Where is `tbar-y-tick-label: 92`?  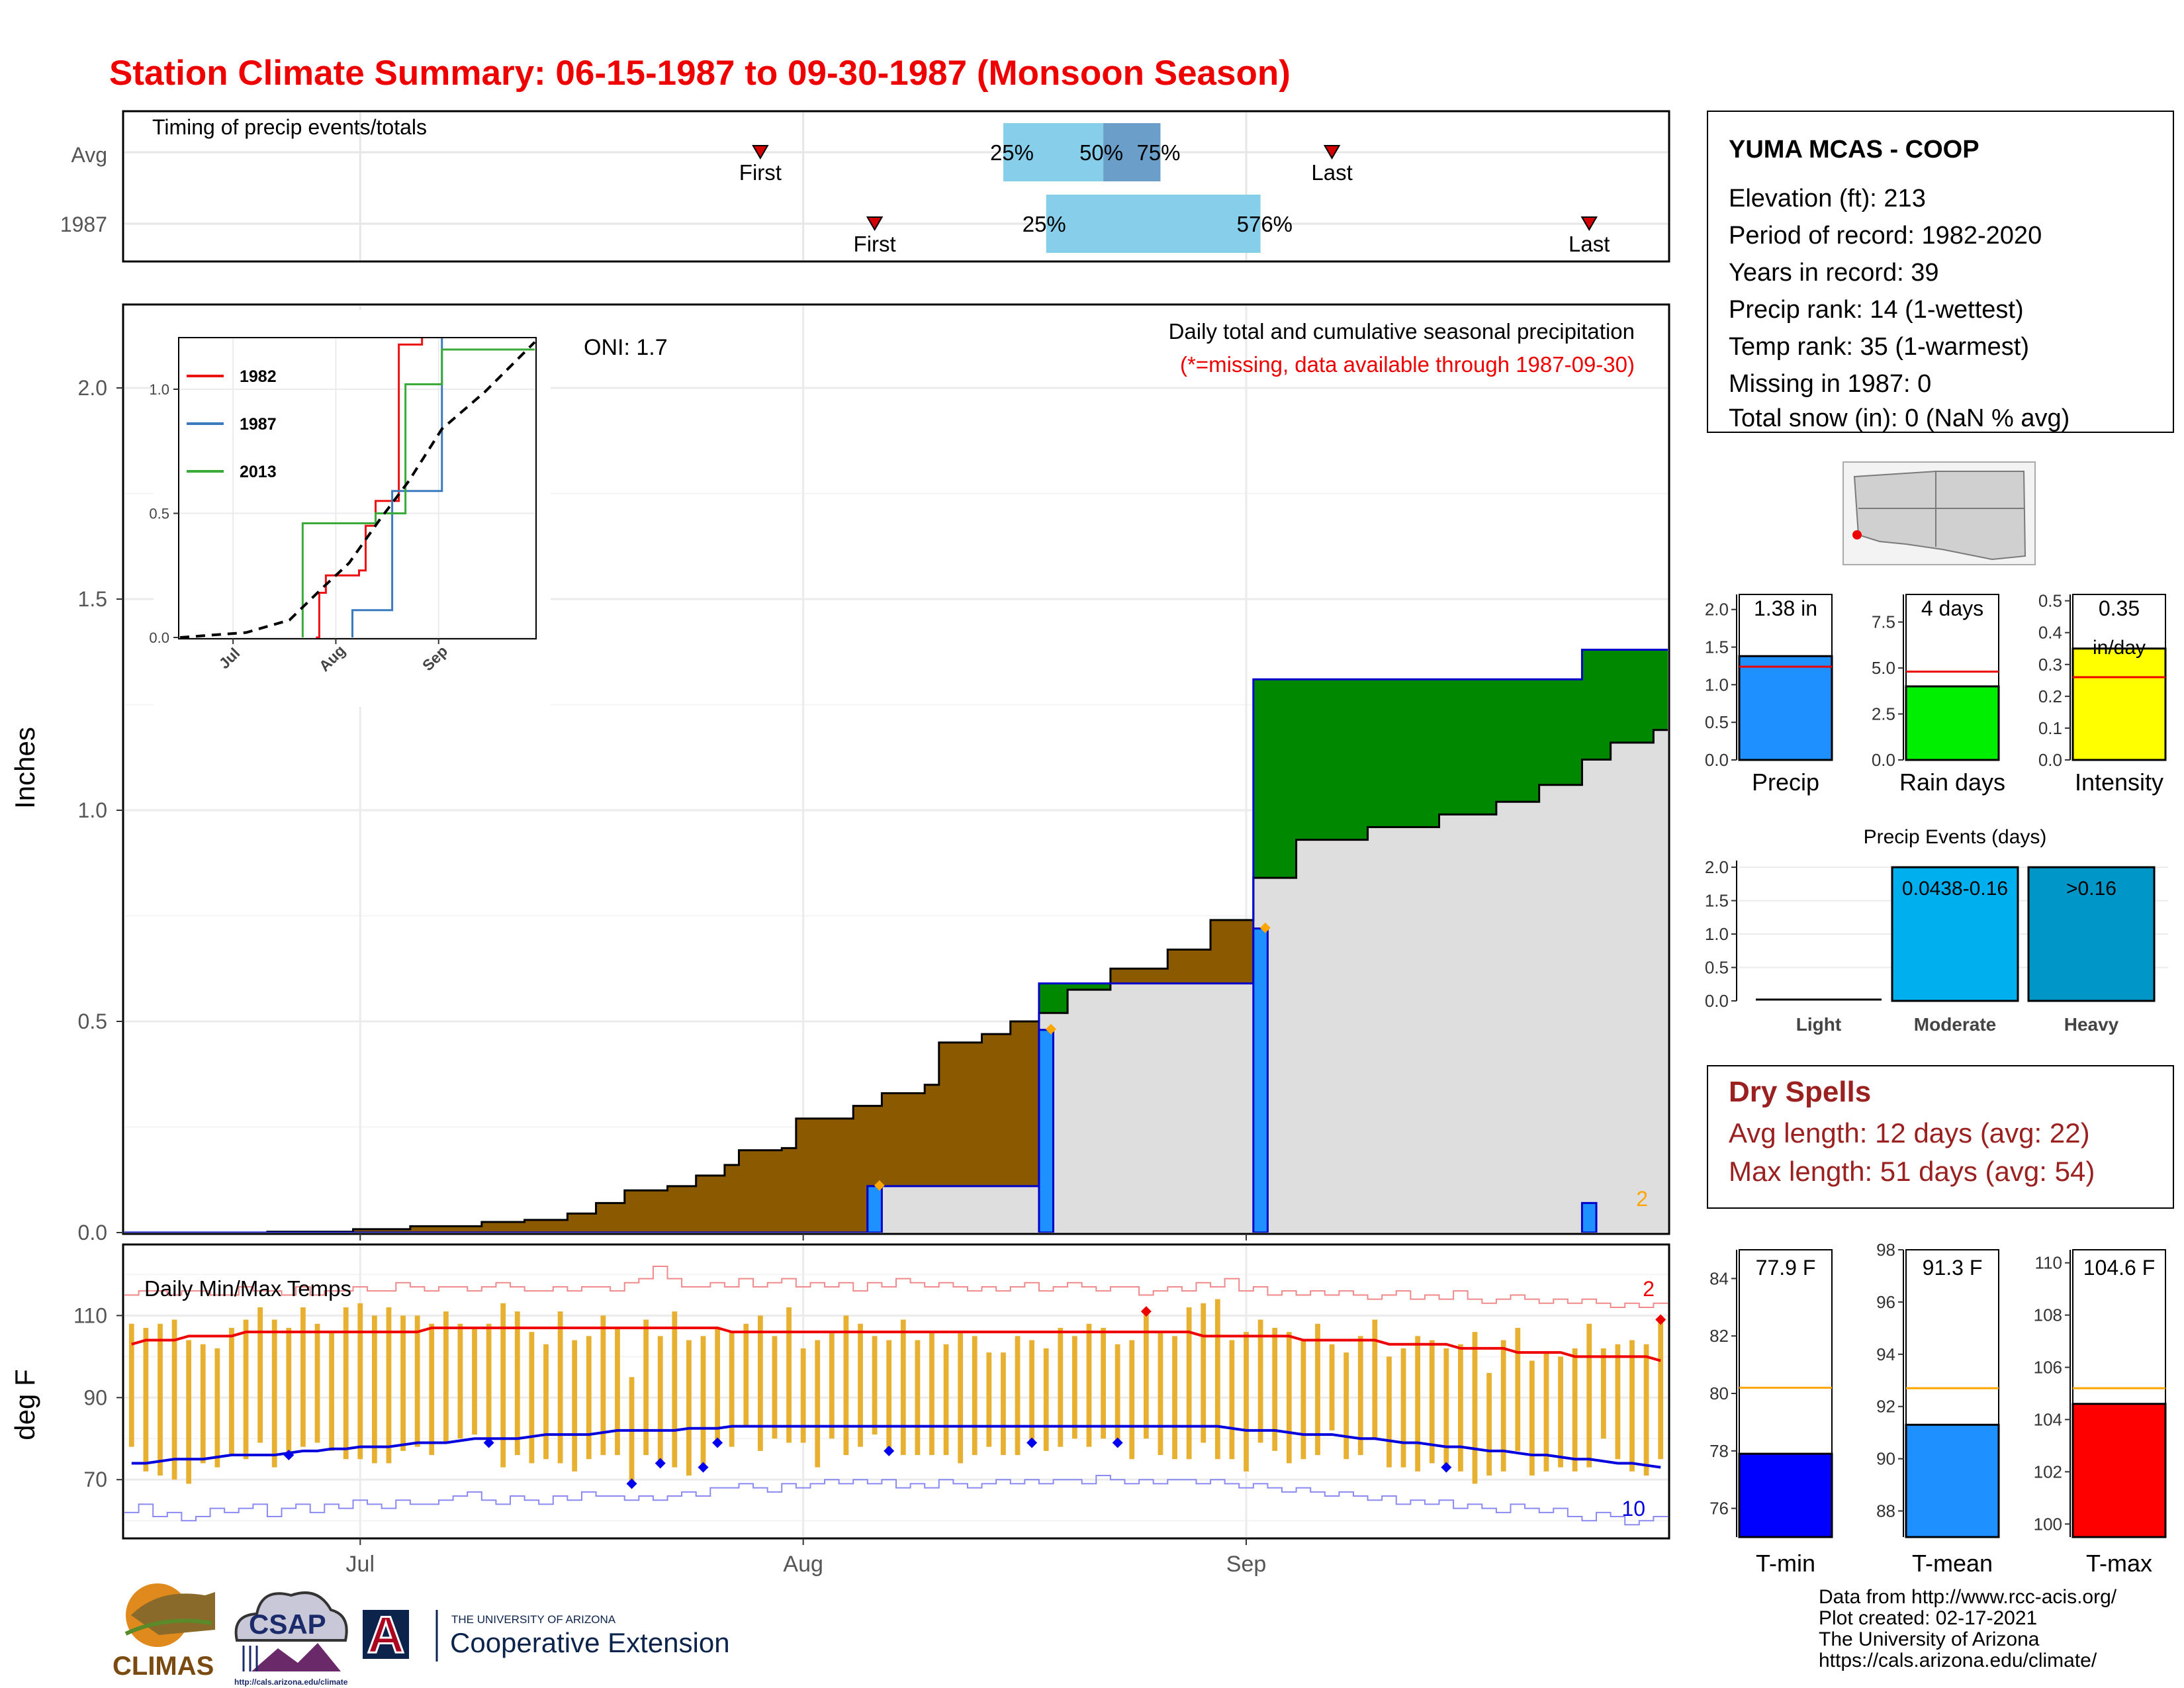
tbar-y-tick-label: 92 is located at coordinates (1885, 1407).